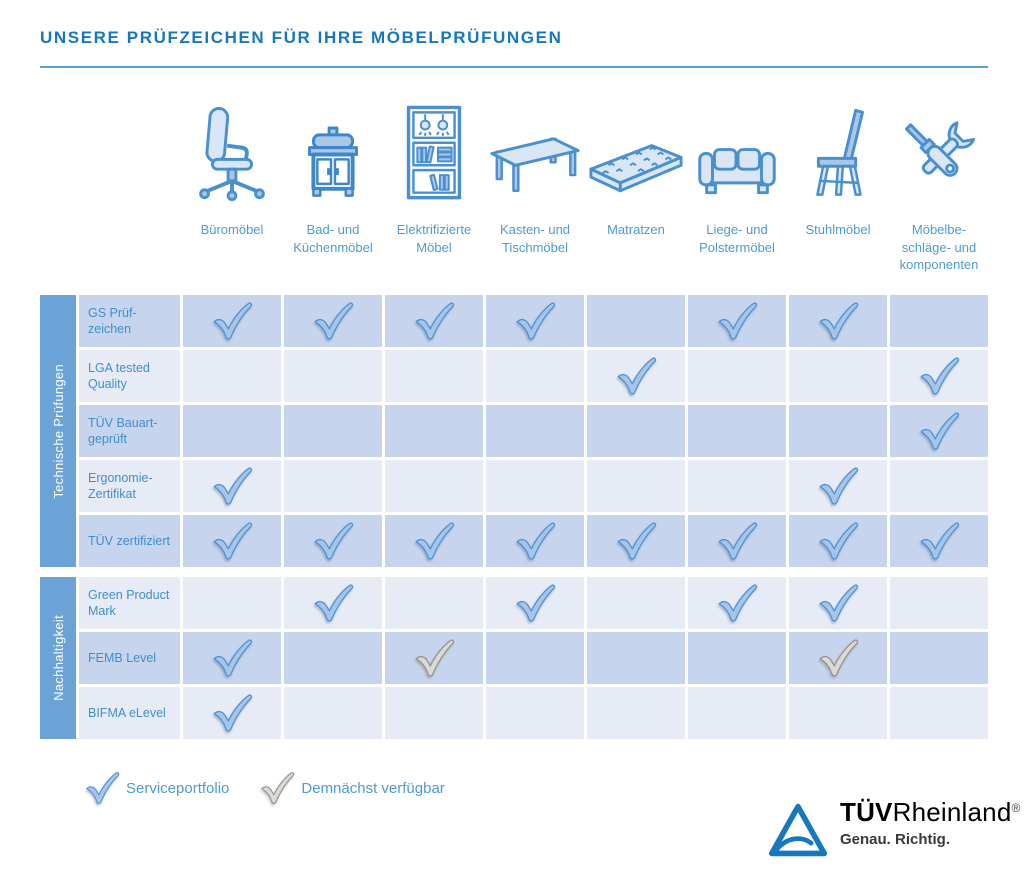 This screenshot has height=895, width=1024. What do you see at coordinates (129, 658) in the screenshot?
I see `row-label: FEMB Level` at bounding box center [129, 658].